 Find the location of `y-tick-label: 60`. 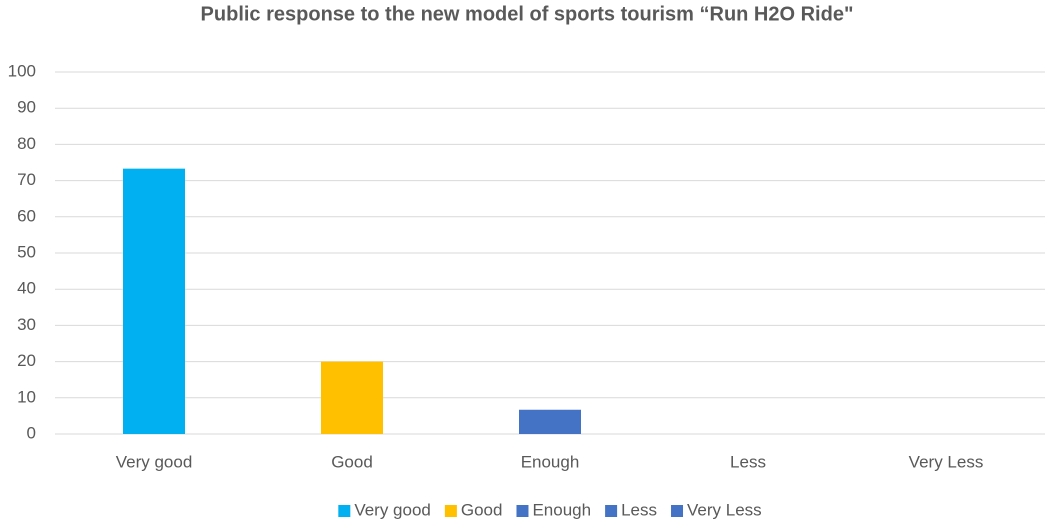

y-tick-label: 60 is located at coordinates (26, 215).